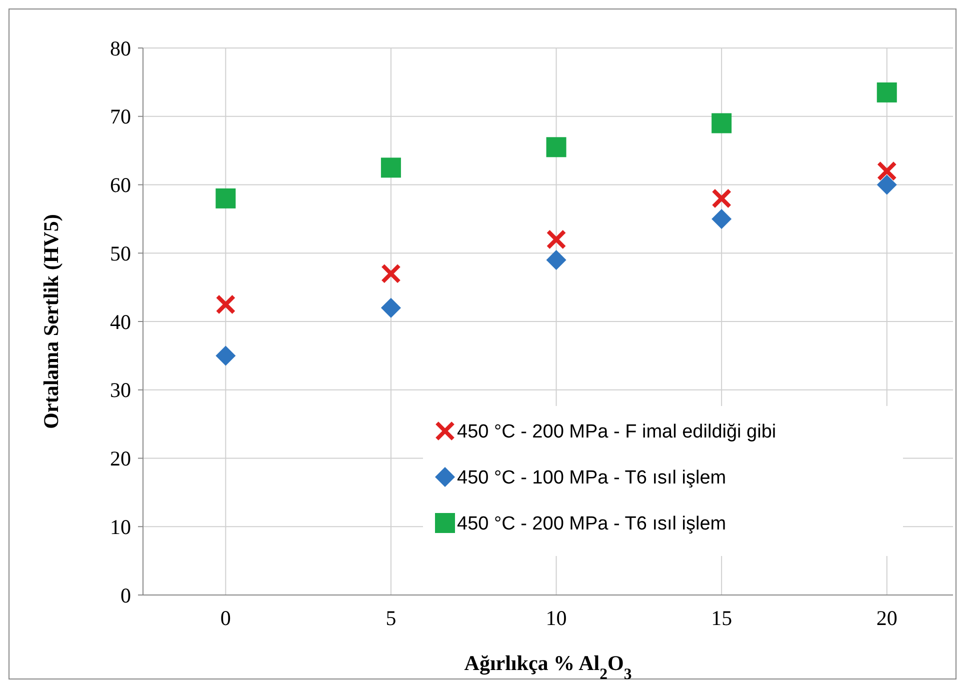 This screenshot has height=688, width=965. What do you see at coordinates (120, 526) in the screenshot?
I see `y-tick-label: 10` at bounding box center [120, 526].